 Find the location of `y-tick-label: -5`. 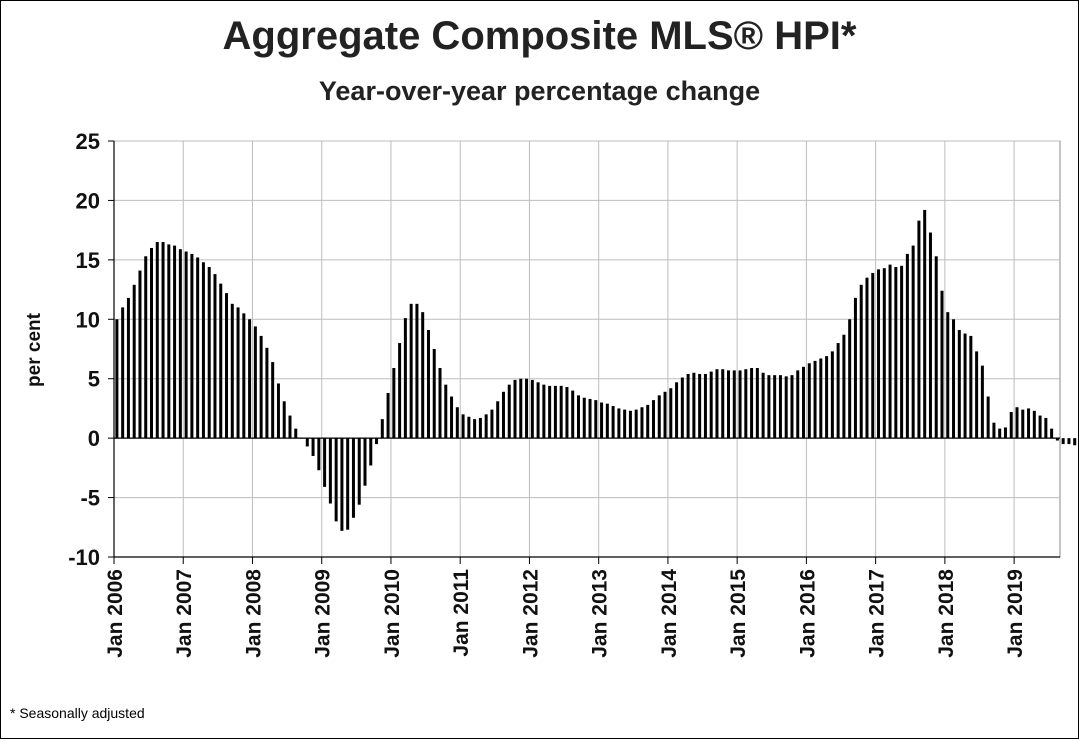

y-tick-label: -5 is located at coordinates (90, 498).